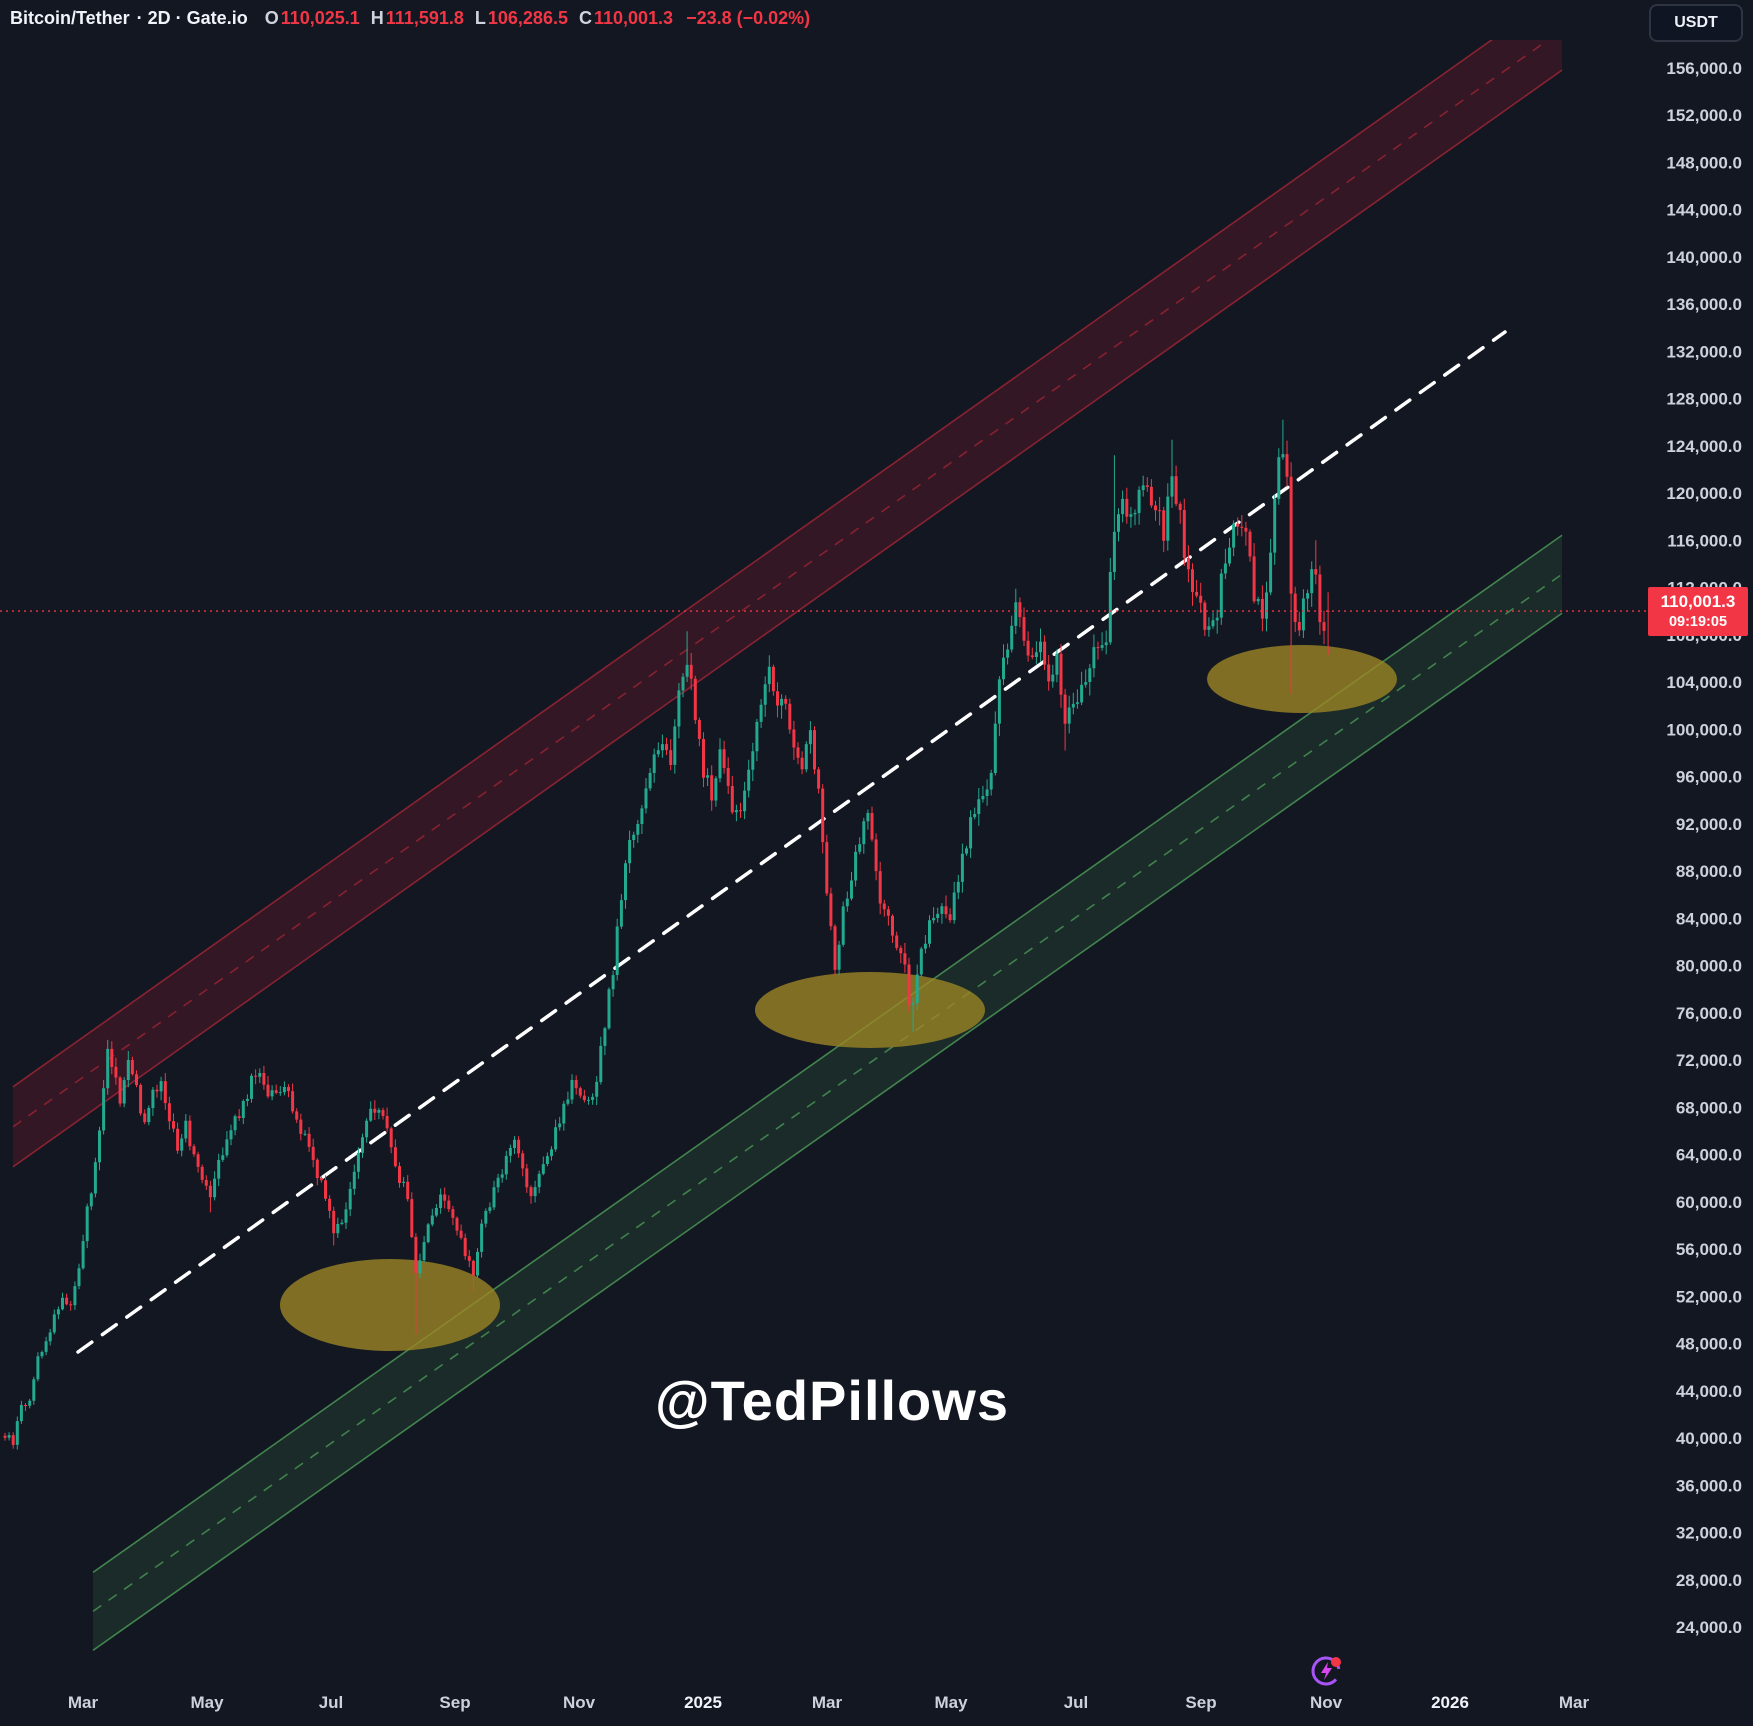  What do you see at coordinates (1709, 871) in the screenshot?
I see `price-tick-label: 88,000.0` at bounding box center [1709, 871].